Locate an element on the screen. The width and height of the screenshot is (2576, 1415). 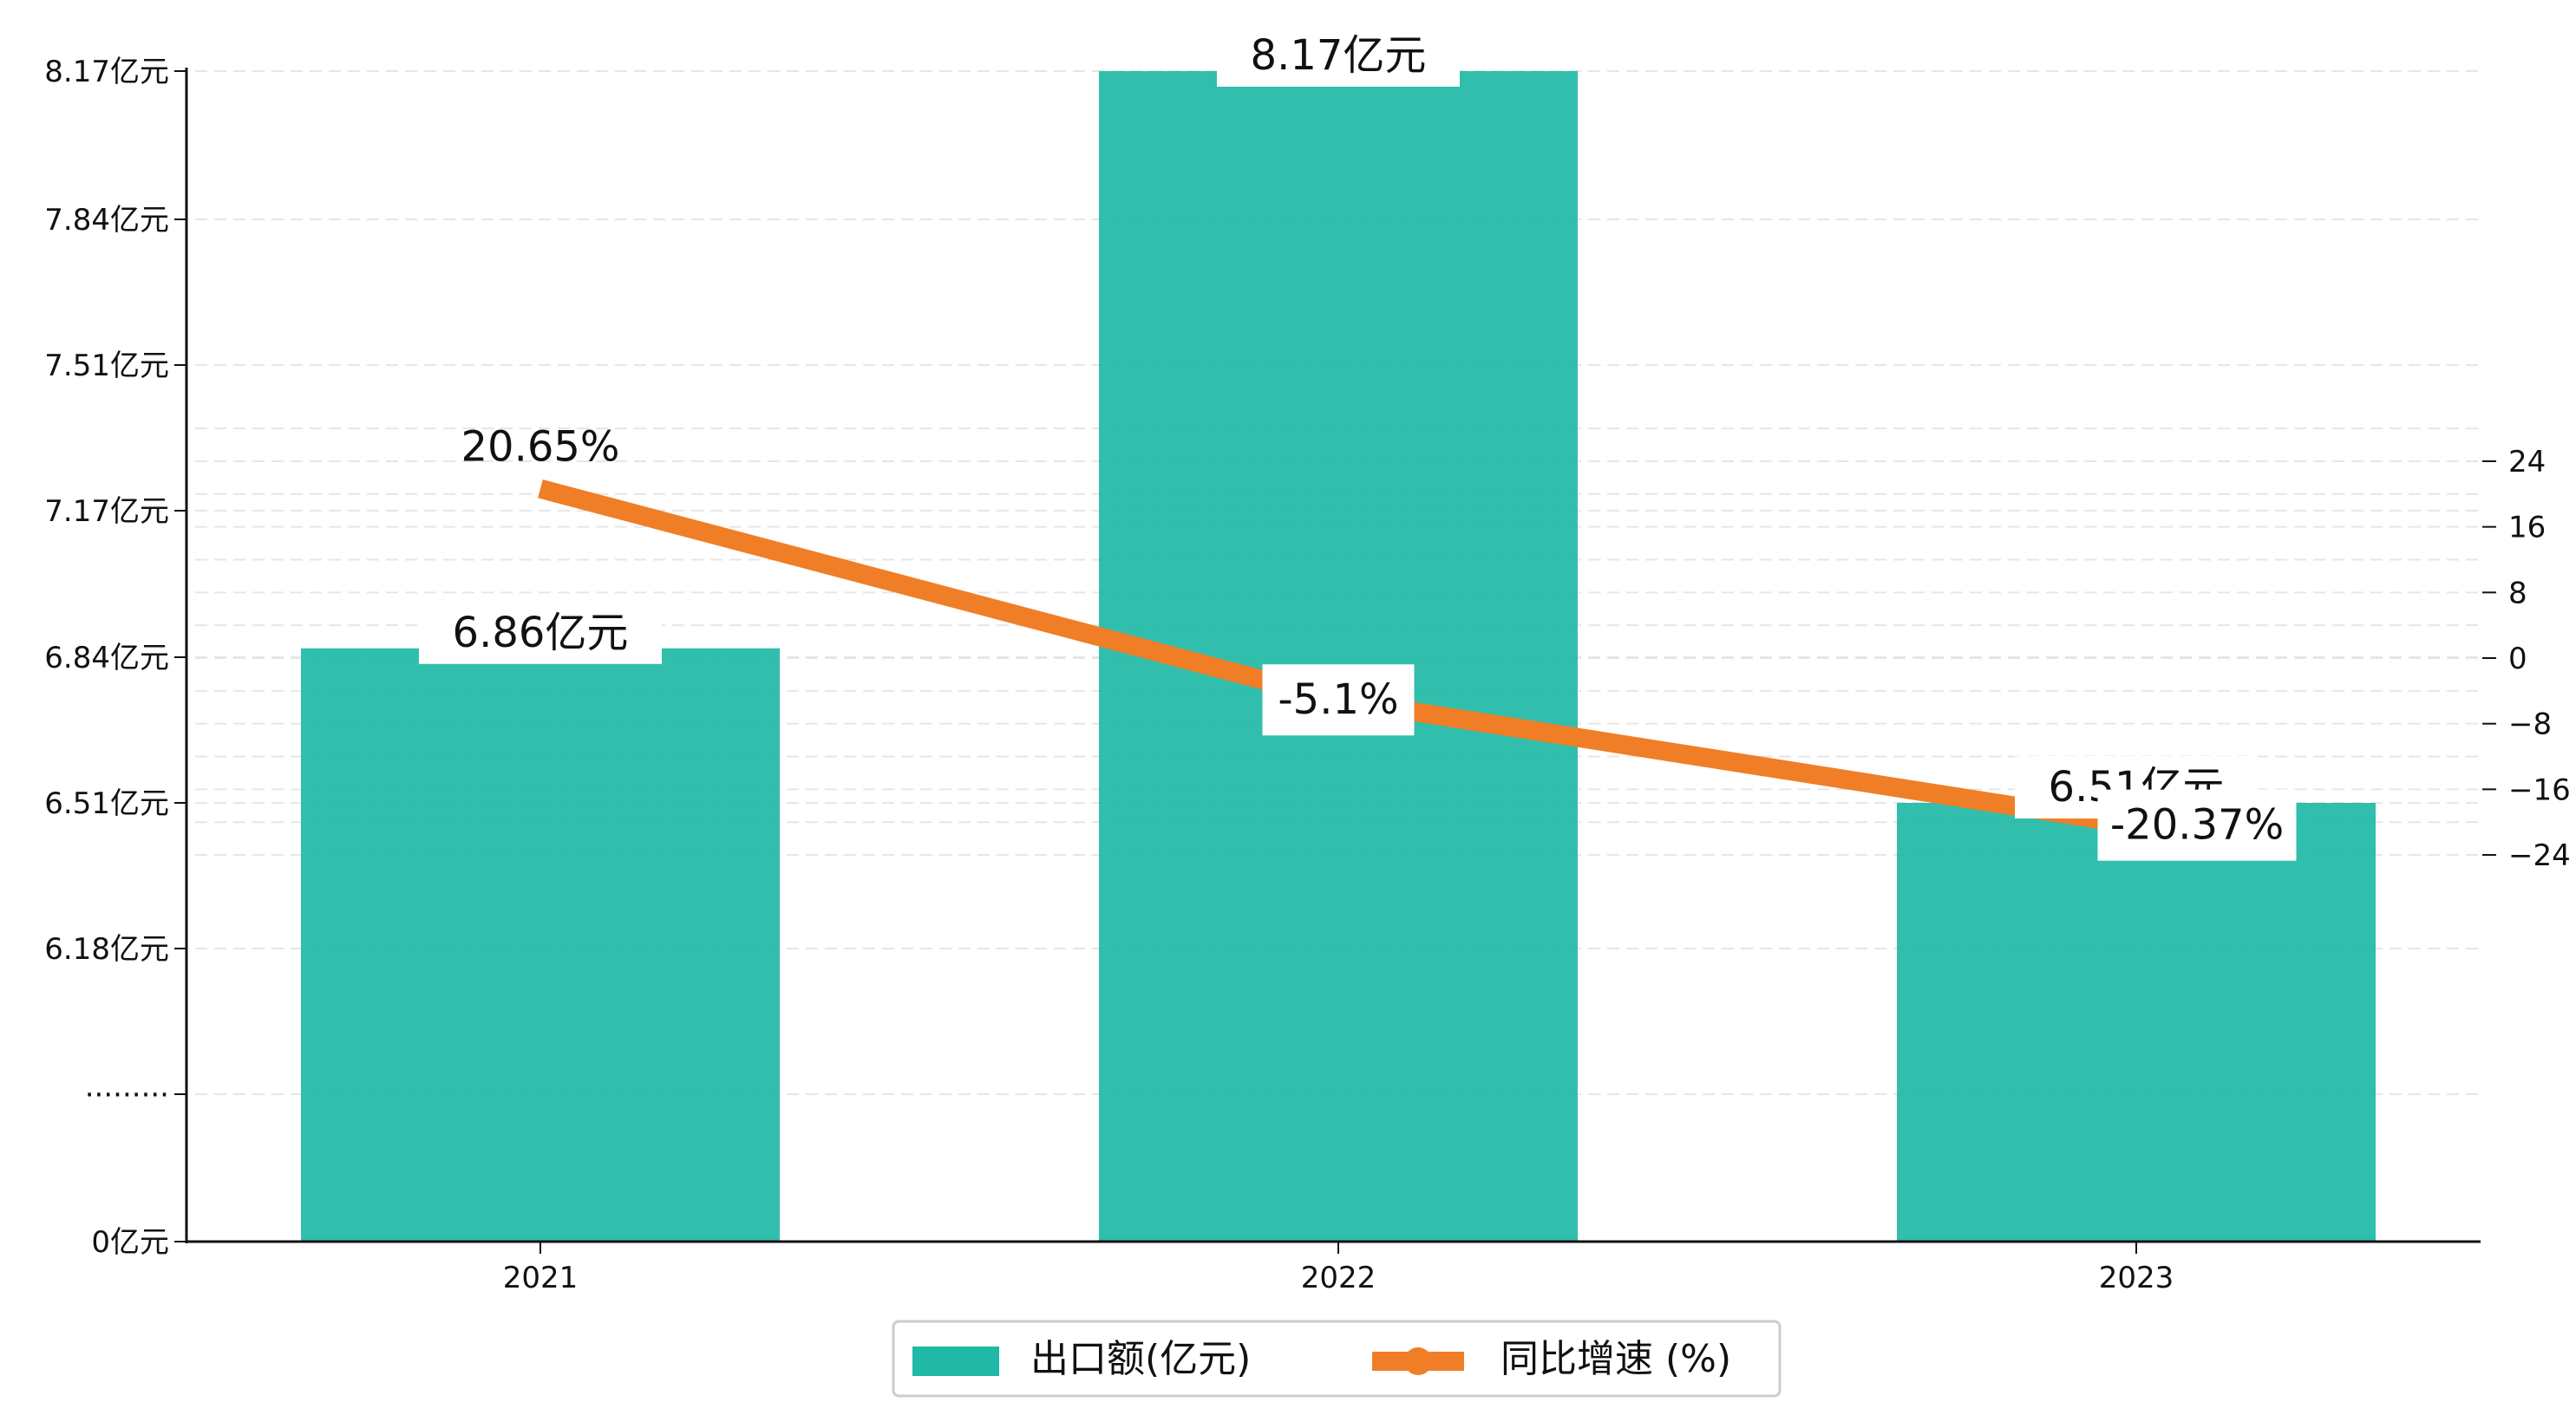
growth-value-label: 20.65% is located at coordinates (540, 447).